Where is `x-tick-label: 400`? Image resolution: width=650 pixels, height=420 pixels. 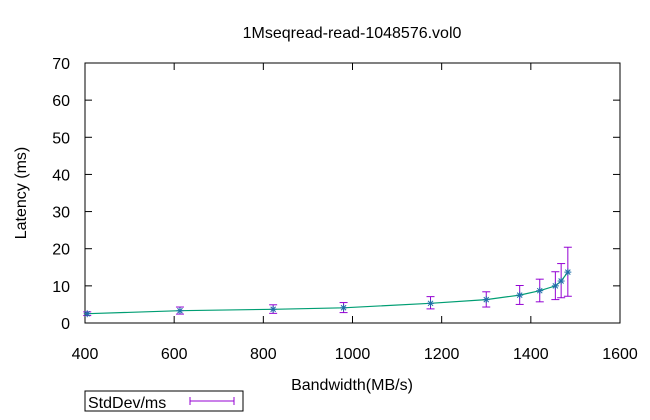 x-tick-label: 400 is located at coordinates (85, 354).